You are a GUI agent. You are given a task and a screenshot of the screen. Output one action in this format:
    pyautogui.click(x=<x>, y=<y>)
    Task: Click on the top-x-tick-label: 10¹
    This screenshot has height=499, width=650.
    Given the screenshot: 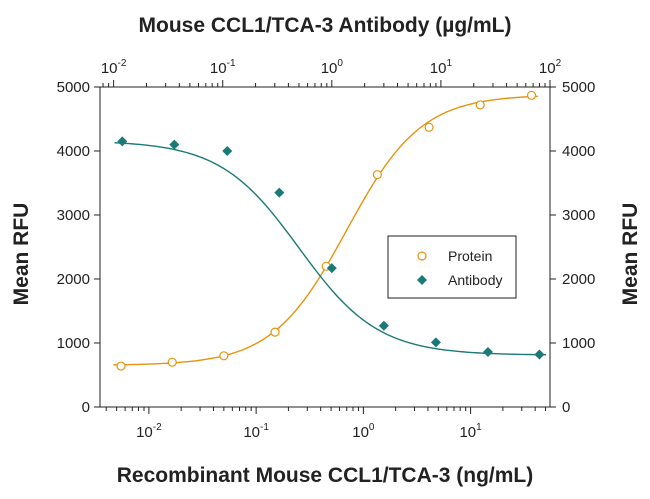 What is the action you would take?
    pyautogui.click(x=441, y=67)
    